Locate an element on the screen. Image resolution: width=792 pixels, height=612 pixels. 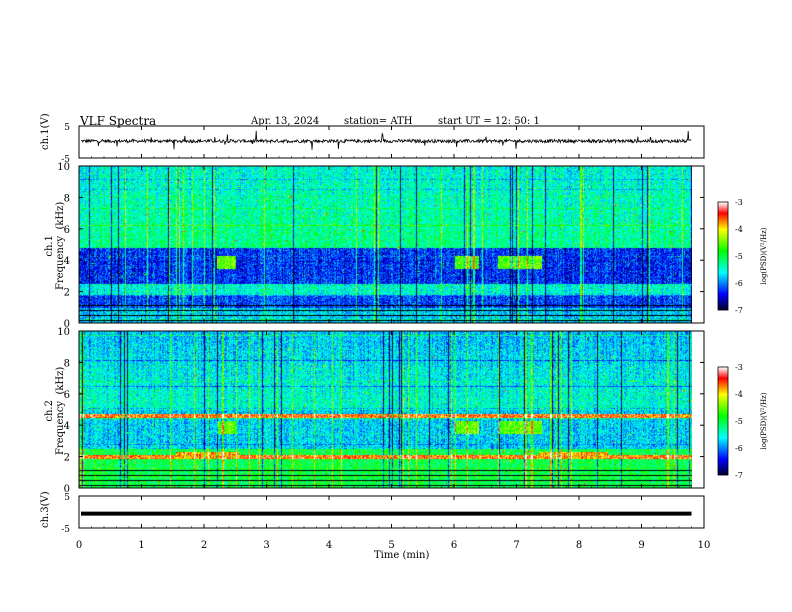
start-time-label: start UT = 12: 50: 1 is located at coordinates (489, 121).